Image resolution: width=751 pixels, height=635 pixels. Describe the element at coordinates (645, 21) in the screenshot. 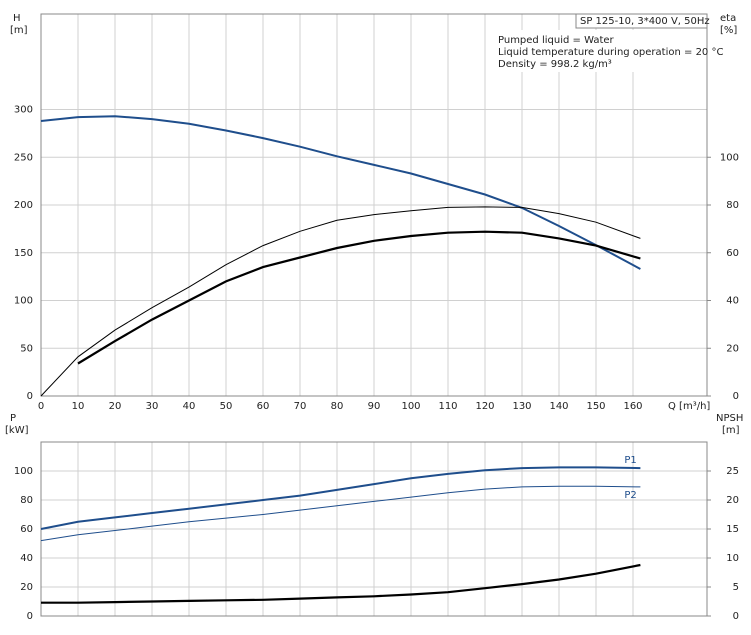

I see `info-title: SP 125-10, 3*400 V, 50Hz` at that location.